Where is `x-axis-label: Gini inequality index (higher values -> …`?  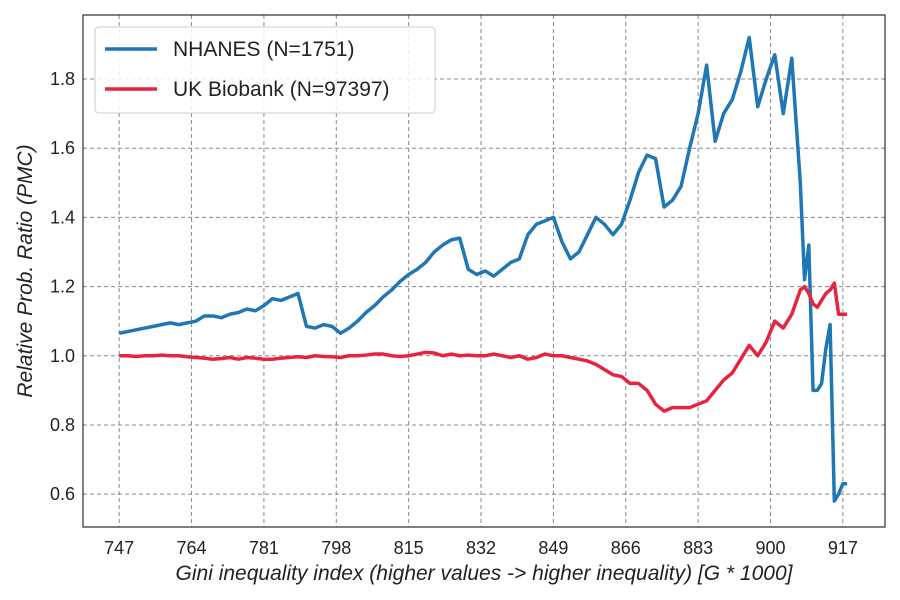
x-axis-label: Gini inequality index (higher values -> … is located at coordinates (485, 573).